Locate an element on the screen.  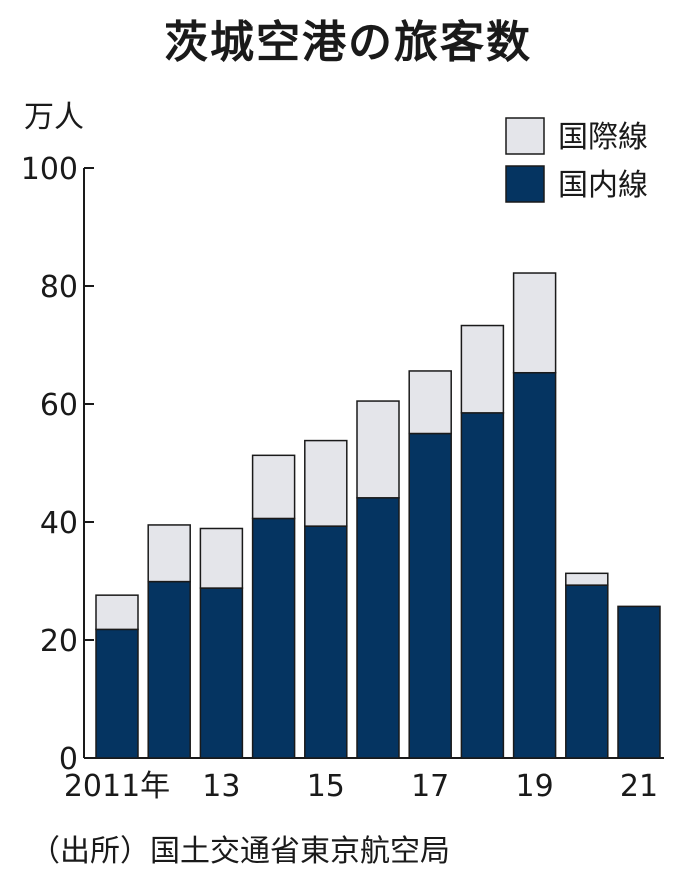
x-tick-label: 21 is located at coordinates (639, 786).